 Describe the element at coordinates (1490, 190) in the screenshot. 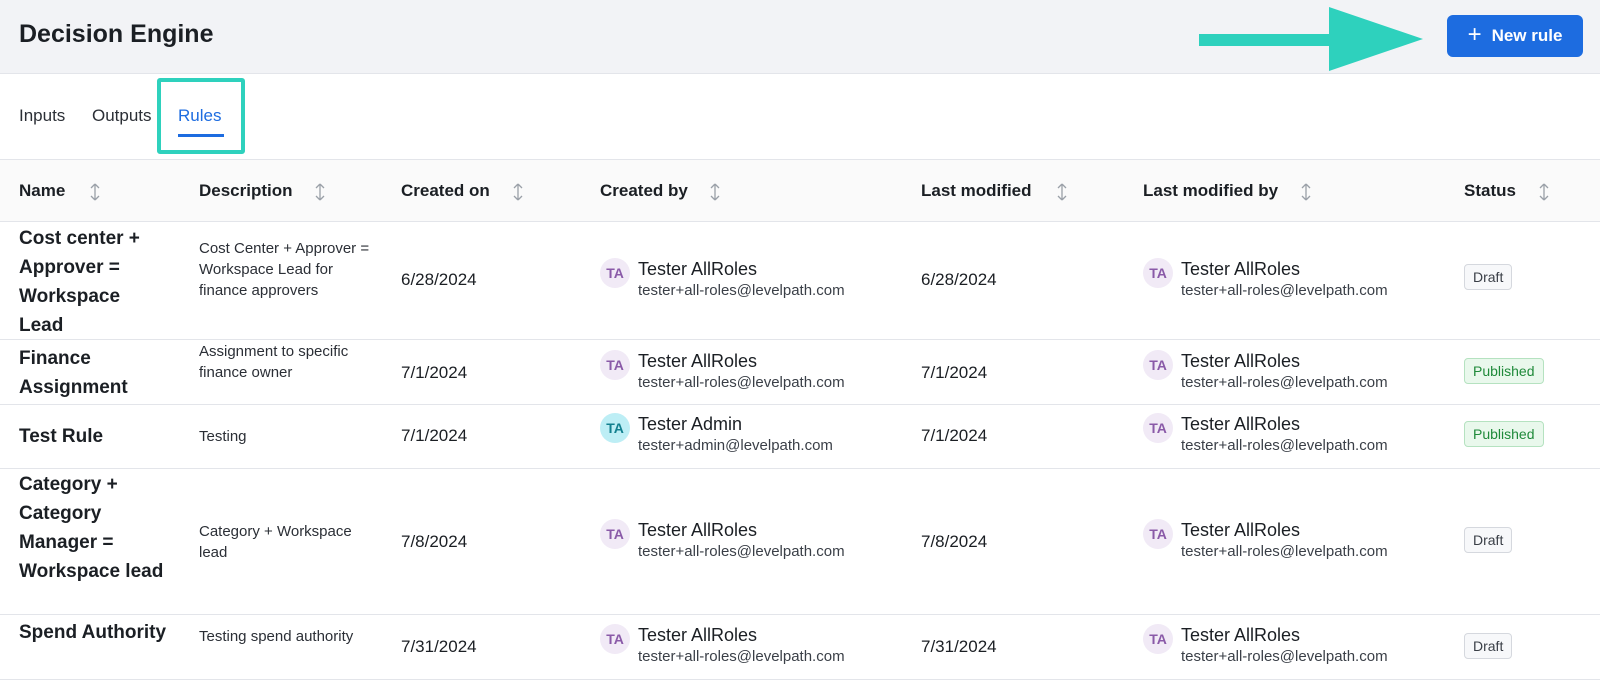

I see `column-header-status: Status` at that location.